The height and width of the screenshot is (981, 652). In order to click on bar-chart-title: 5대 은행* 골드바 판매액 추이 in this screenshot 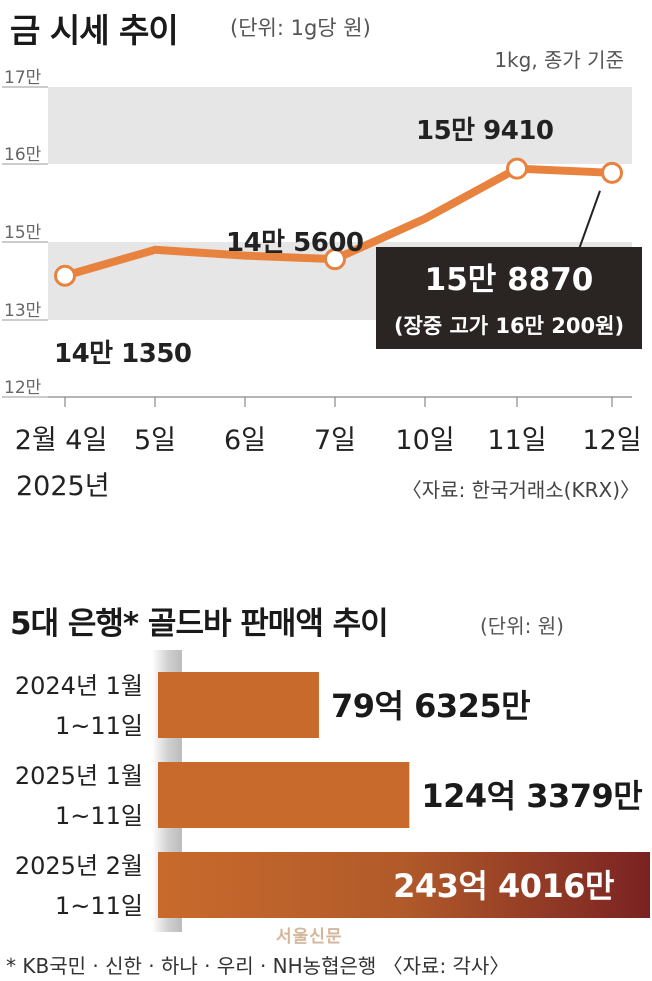, I will do `click(199, 624)`.